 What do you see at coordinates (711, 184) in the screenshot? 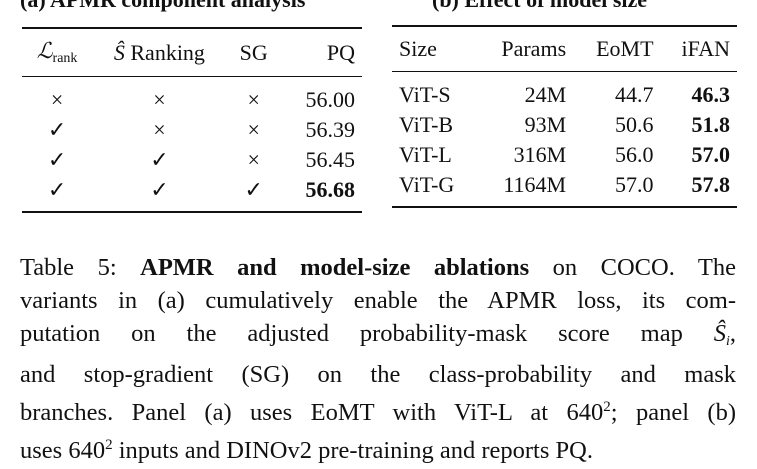
I see `table-cell: 57.8` at bounding box center [711, 184].